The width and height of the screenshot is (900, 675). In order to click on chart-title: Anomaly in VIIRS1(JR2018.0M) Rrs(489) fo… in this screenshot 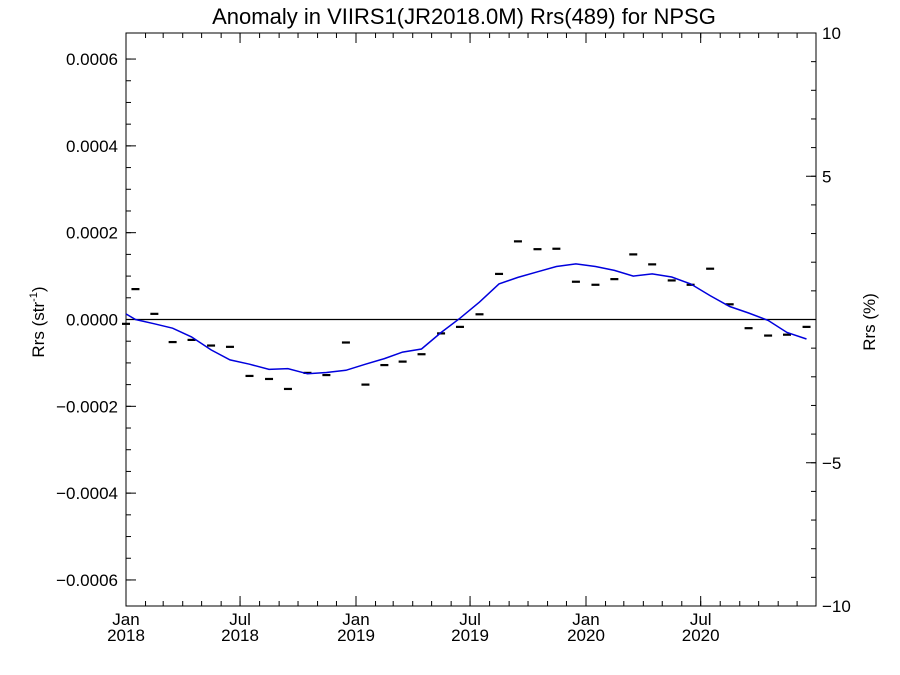, I will do `click(464, 16)`.